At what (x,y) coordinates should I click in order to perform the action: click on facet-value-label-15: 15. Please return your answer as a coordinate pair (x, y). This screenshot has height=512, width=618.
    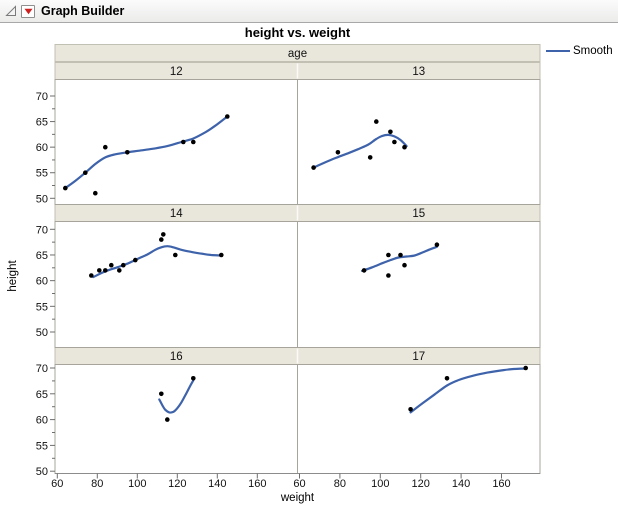
    Looking at the image, I should click on (418, 214).